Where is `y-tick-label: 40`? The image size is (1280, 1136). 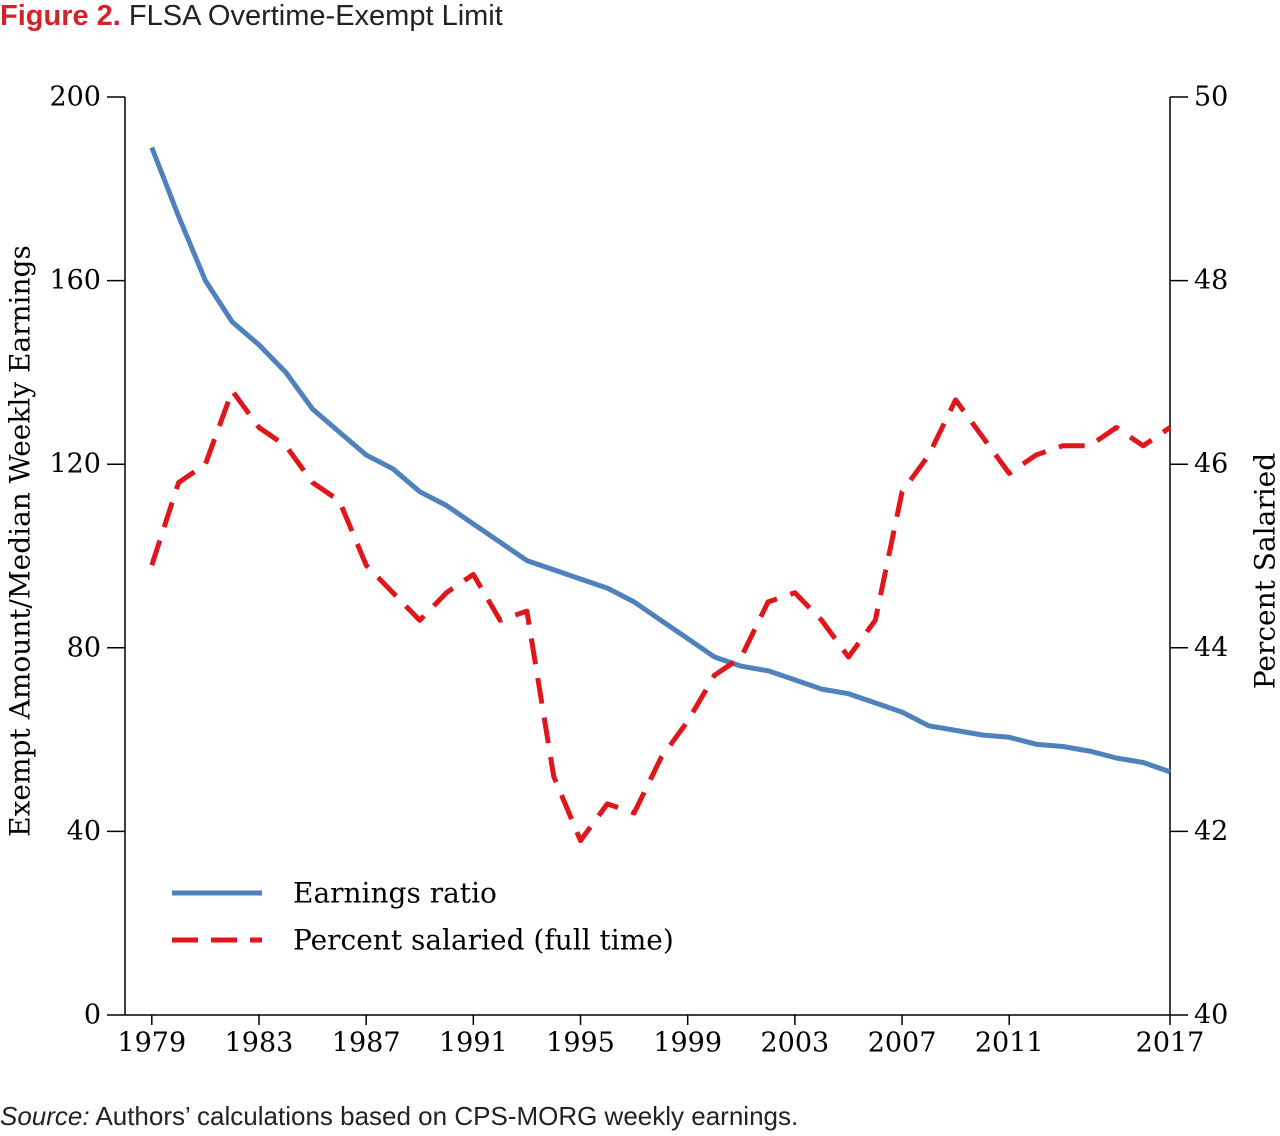
y-tick-label: 40 is located at coordinates (84, 831).